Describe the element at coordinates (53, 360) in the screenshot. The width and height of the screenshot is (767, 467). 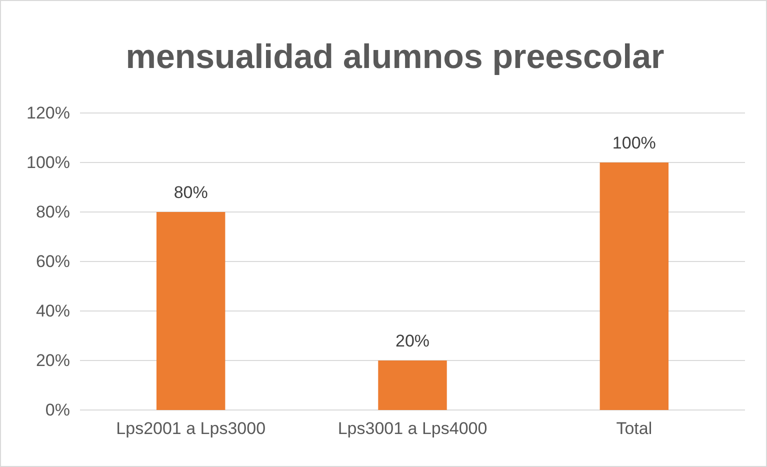
I see `y-tick-label: 20%` at that location.